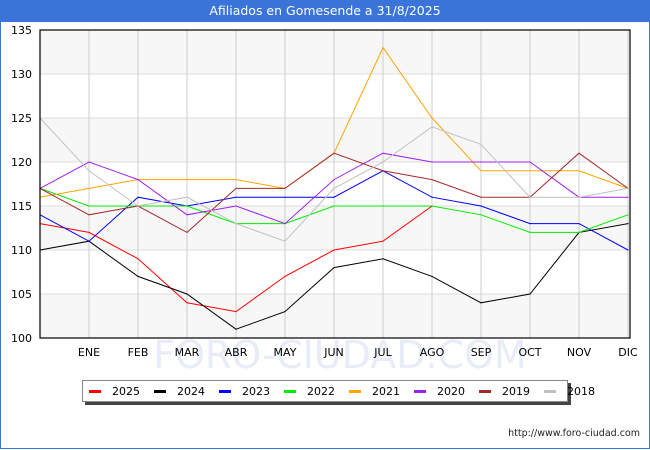  What do you see at coordinates (516, 391) in the screenshot?
I see `legend-label: 2019` at bounding box center [516, 391].